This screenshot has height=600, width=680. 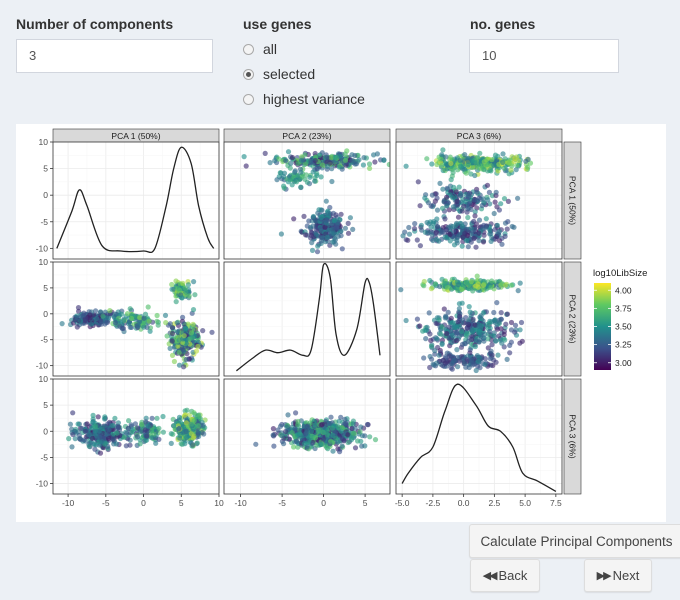 What do you see at coordinates (279, 74) in the screenshot?
I see `radio-selected: selected` at bounding box center [279, 74].